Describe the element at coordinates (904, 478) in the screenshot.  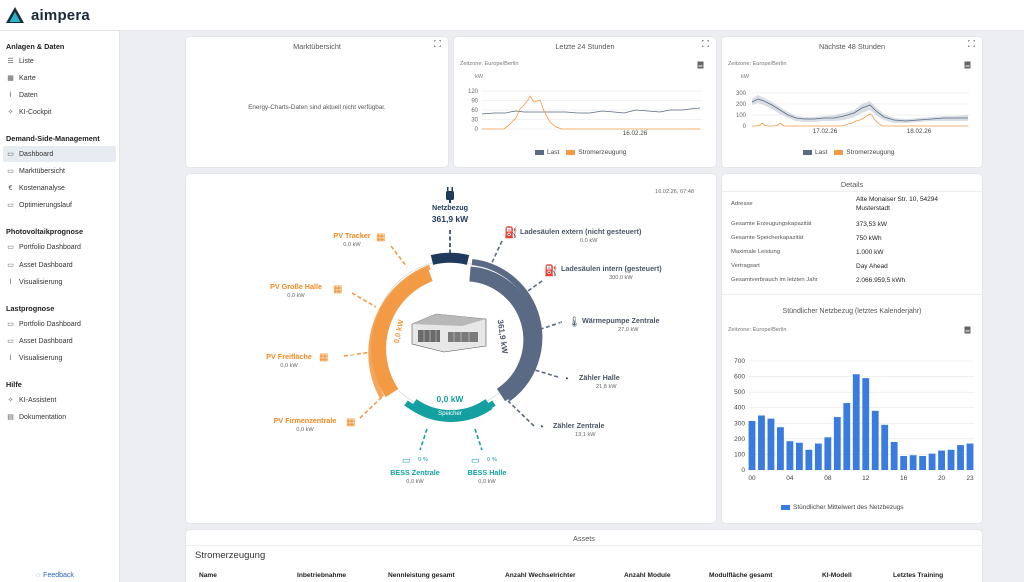
I see `x-tick-label: 16` at that location.